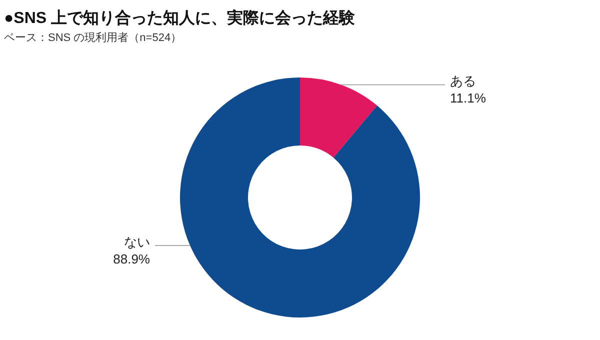 Image resolution: width=600 pixels, height=340 pixels. I want to click on chart-title: ●SNS 上で知り合った知人に、実際に会った経験, so click(180, 17).